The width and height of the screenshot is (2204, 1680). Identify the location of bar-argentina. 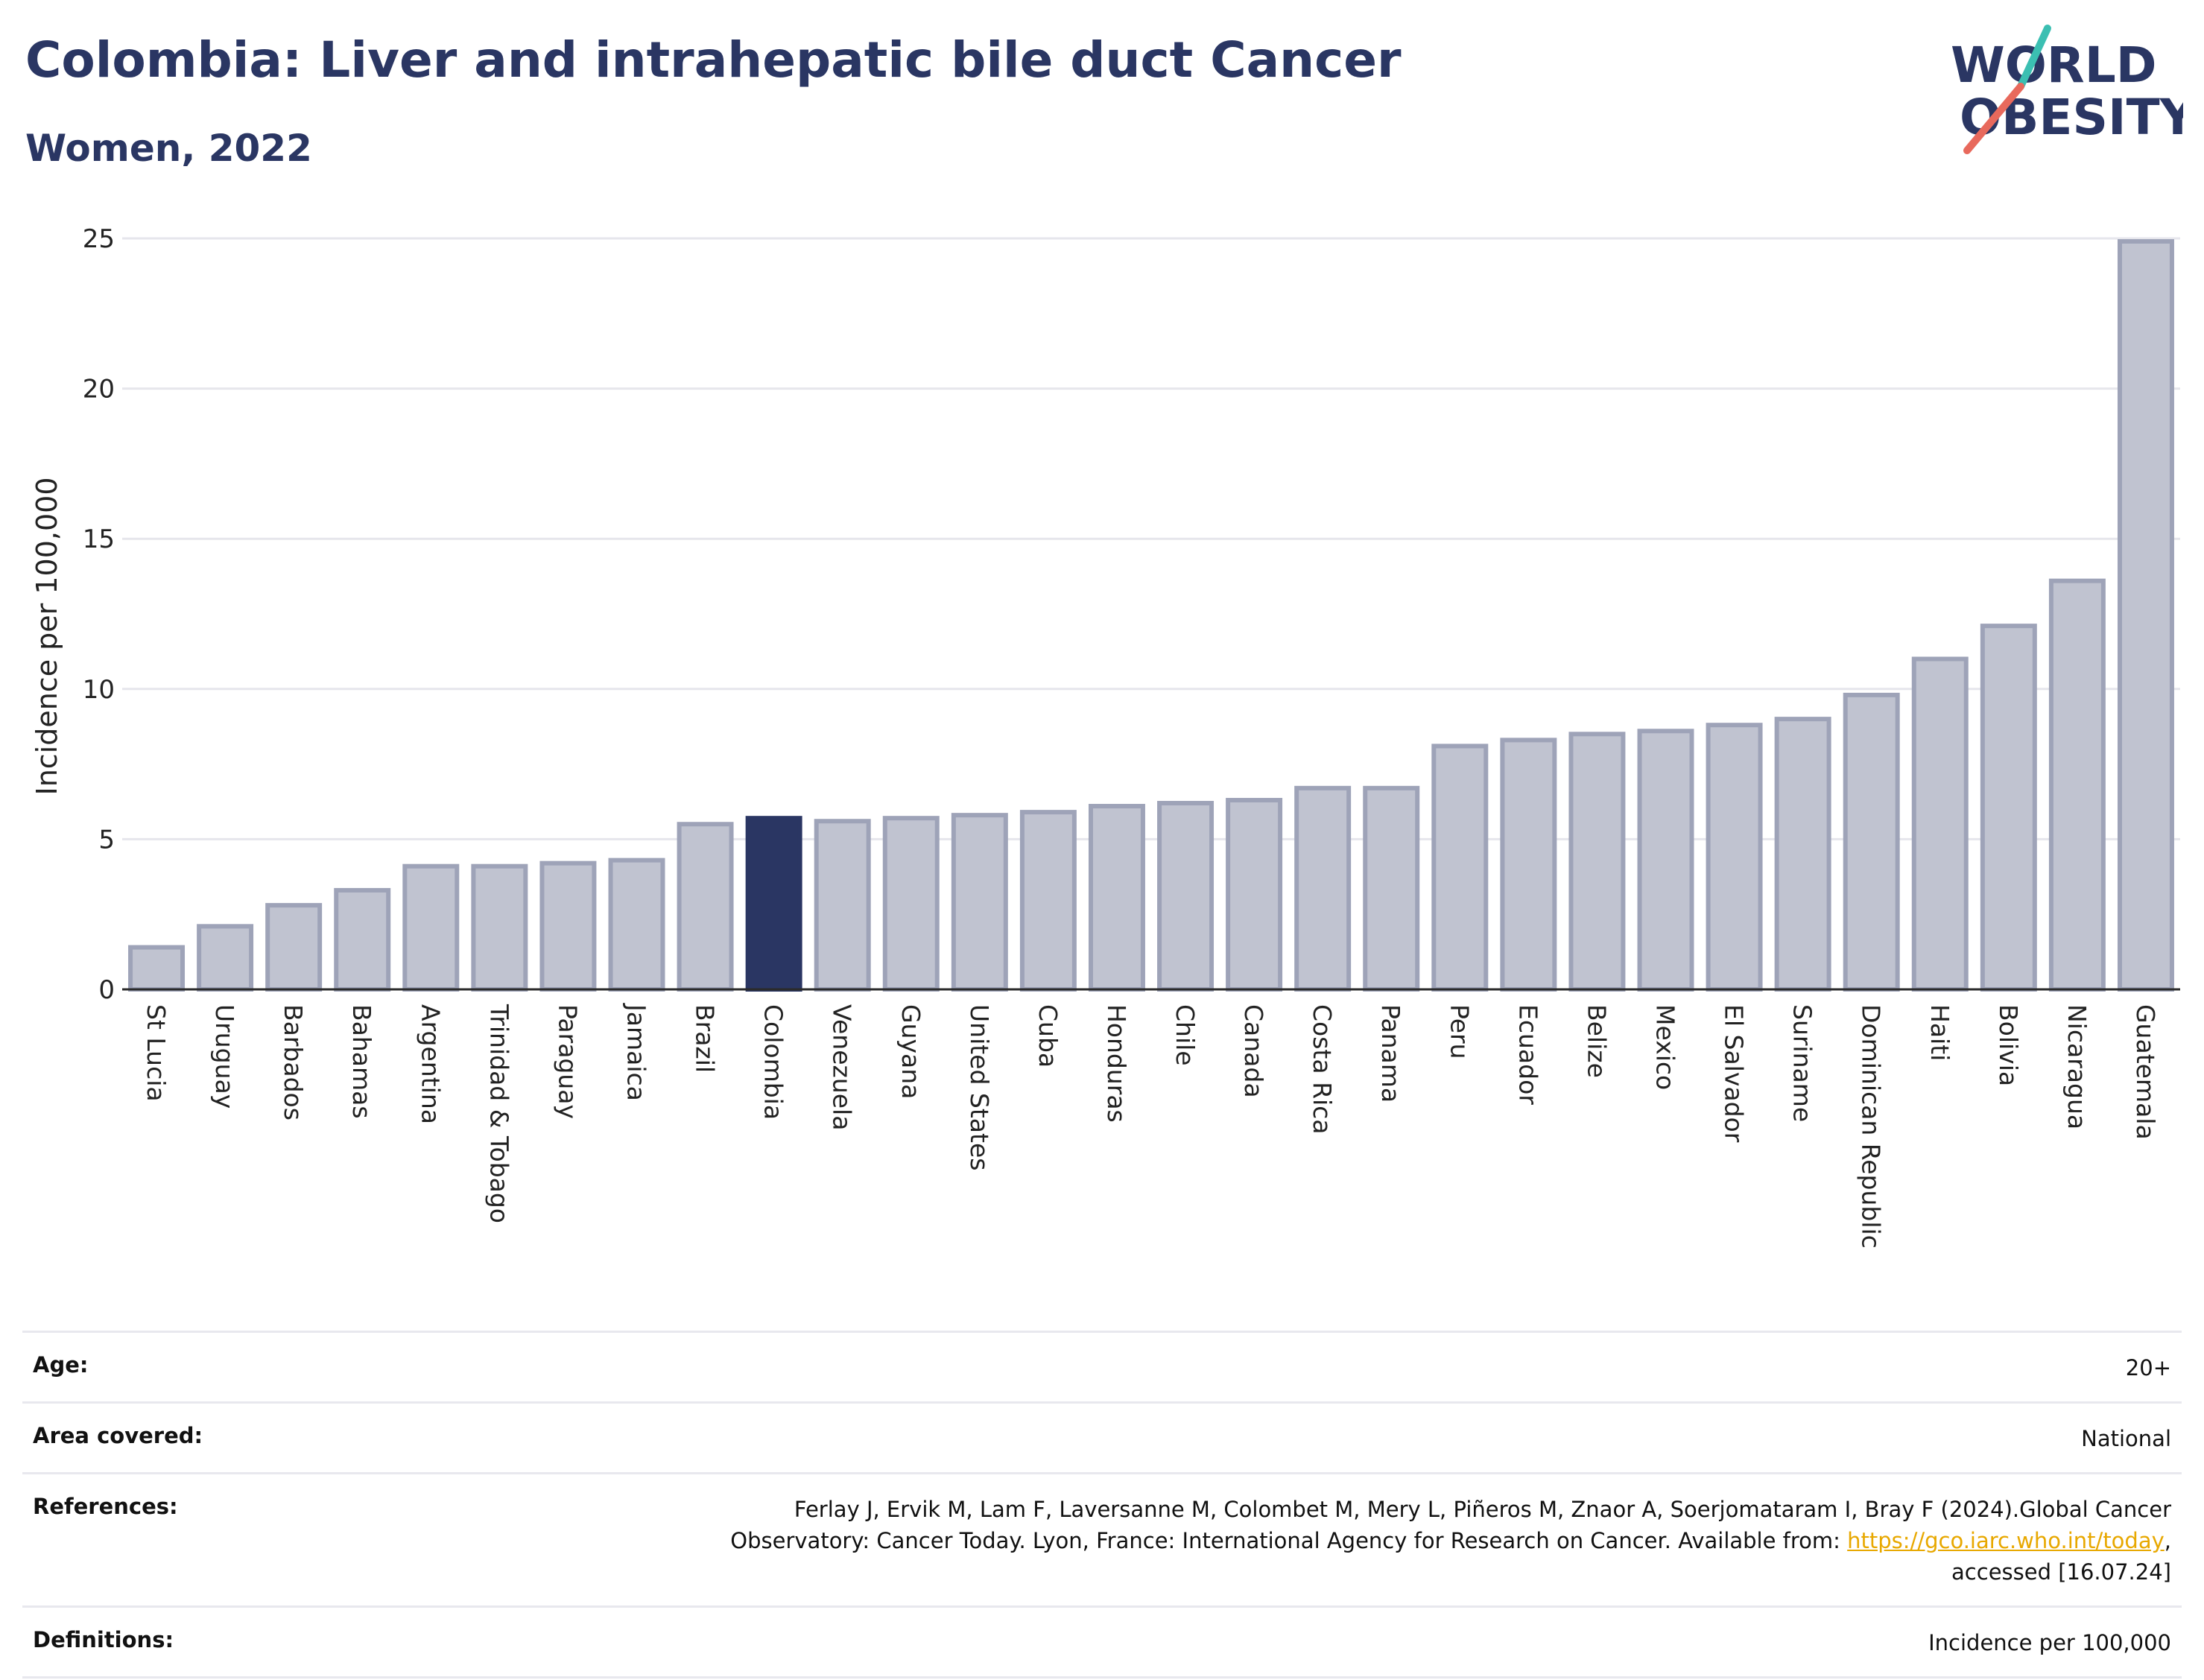
(431, 927).